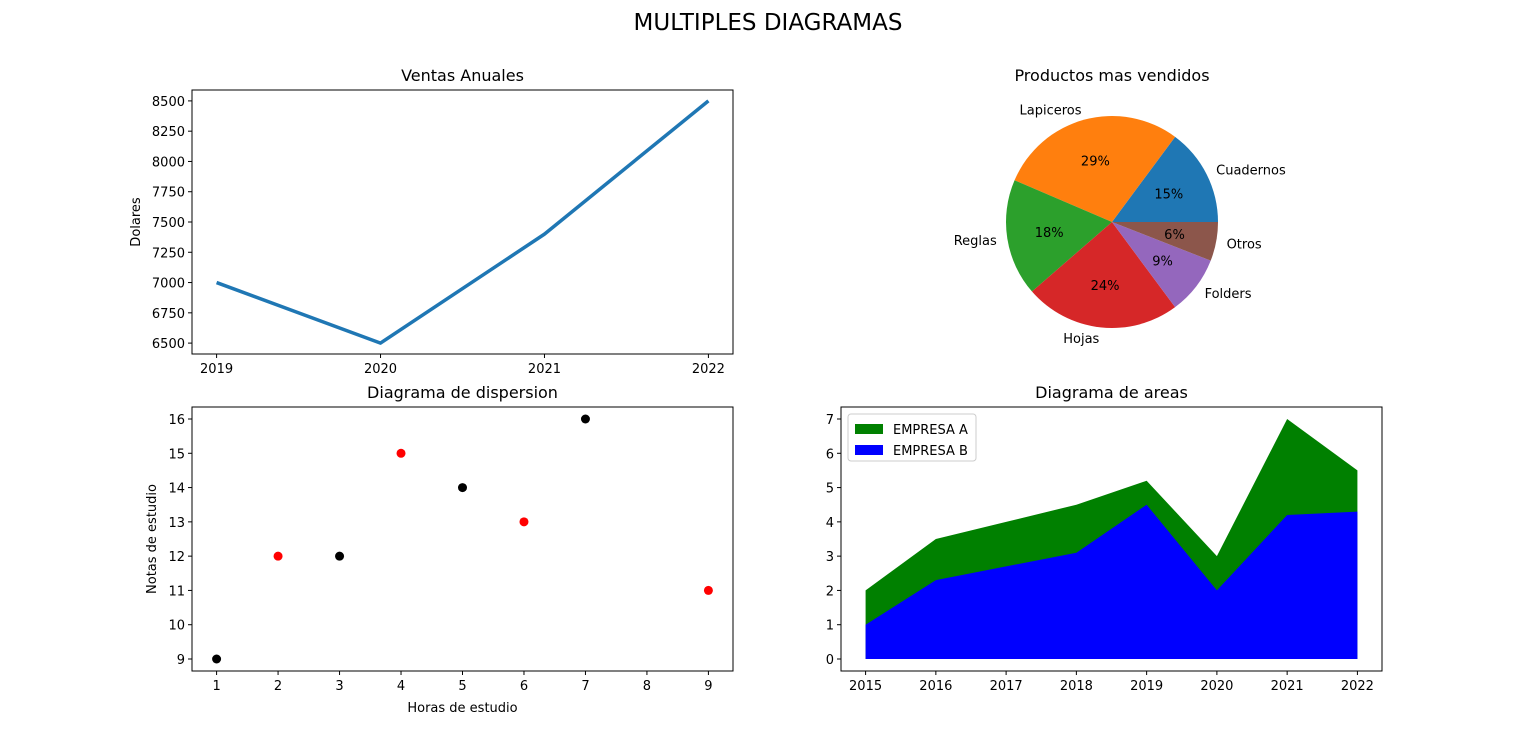 The width and height of the screenshot is (1536, 754). Describe the element at coordinates (647, 686) in the screenshot. I see `scatter-xtick-label: 8` at that location.